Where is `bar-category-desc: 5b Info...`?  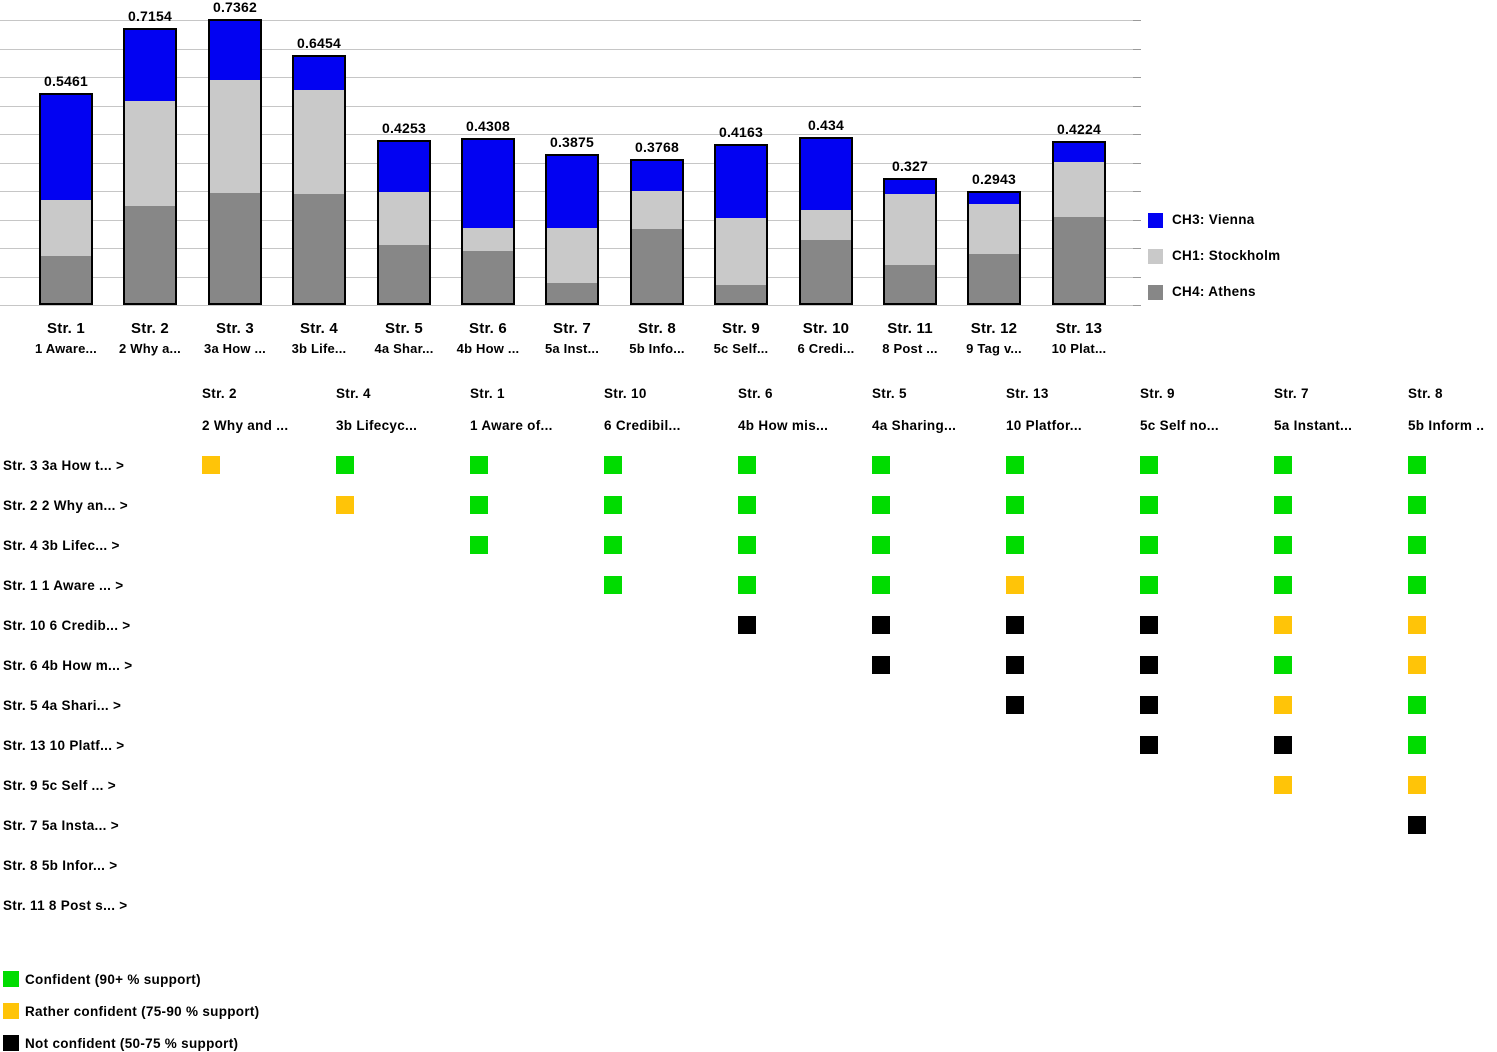 bar-category-desc: 5b Info... is located at coordinates (657, 348).